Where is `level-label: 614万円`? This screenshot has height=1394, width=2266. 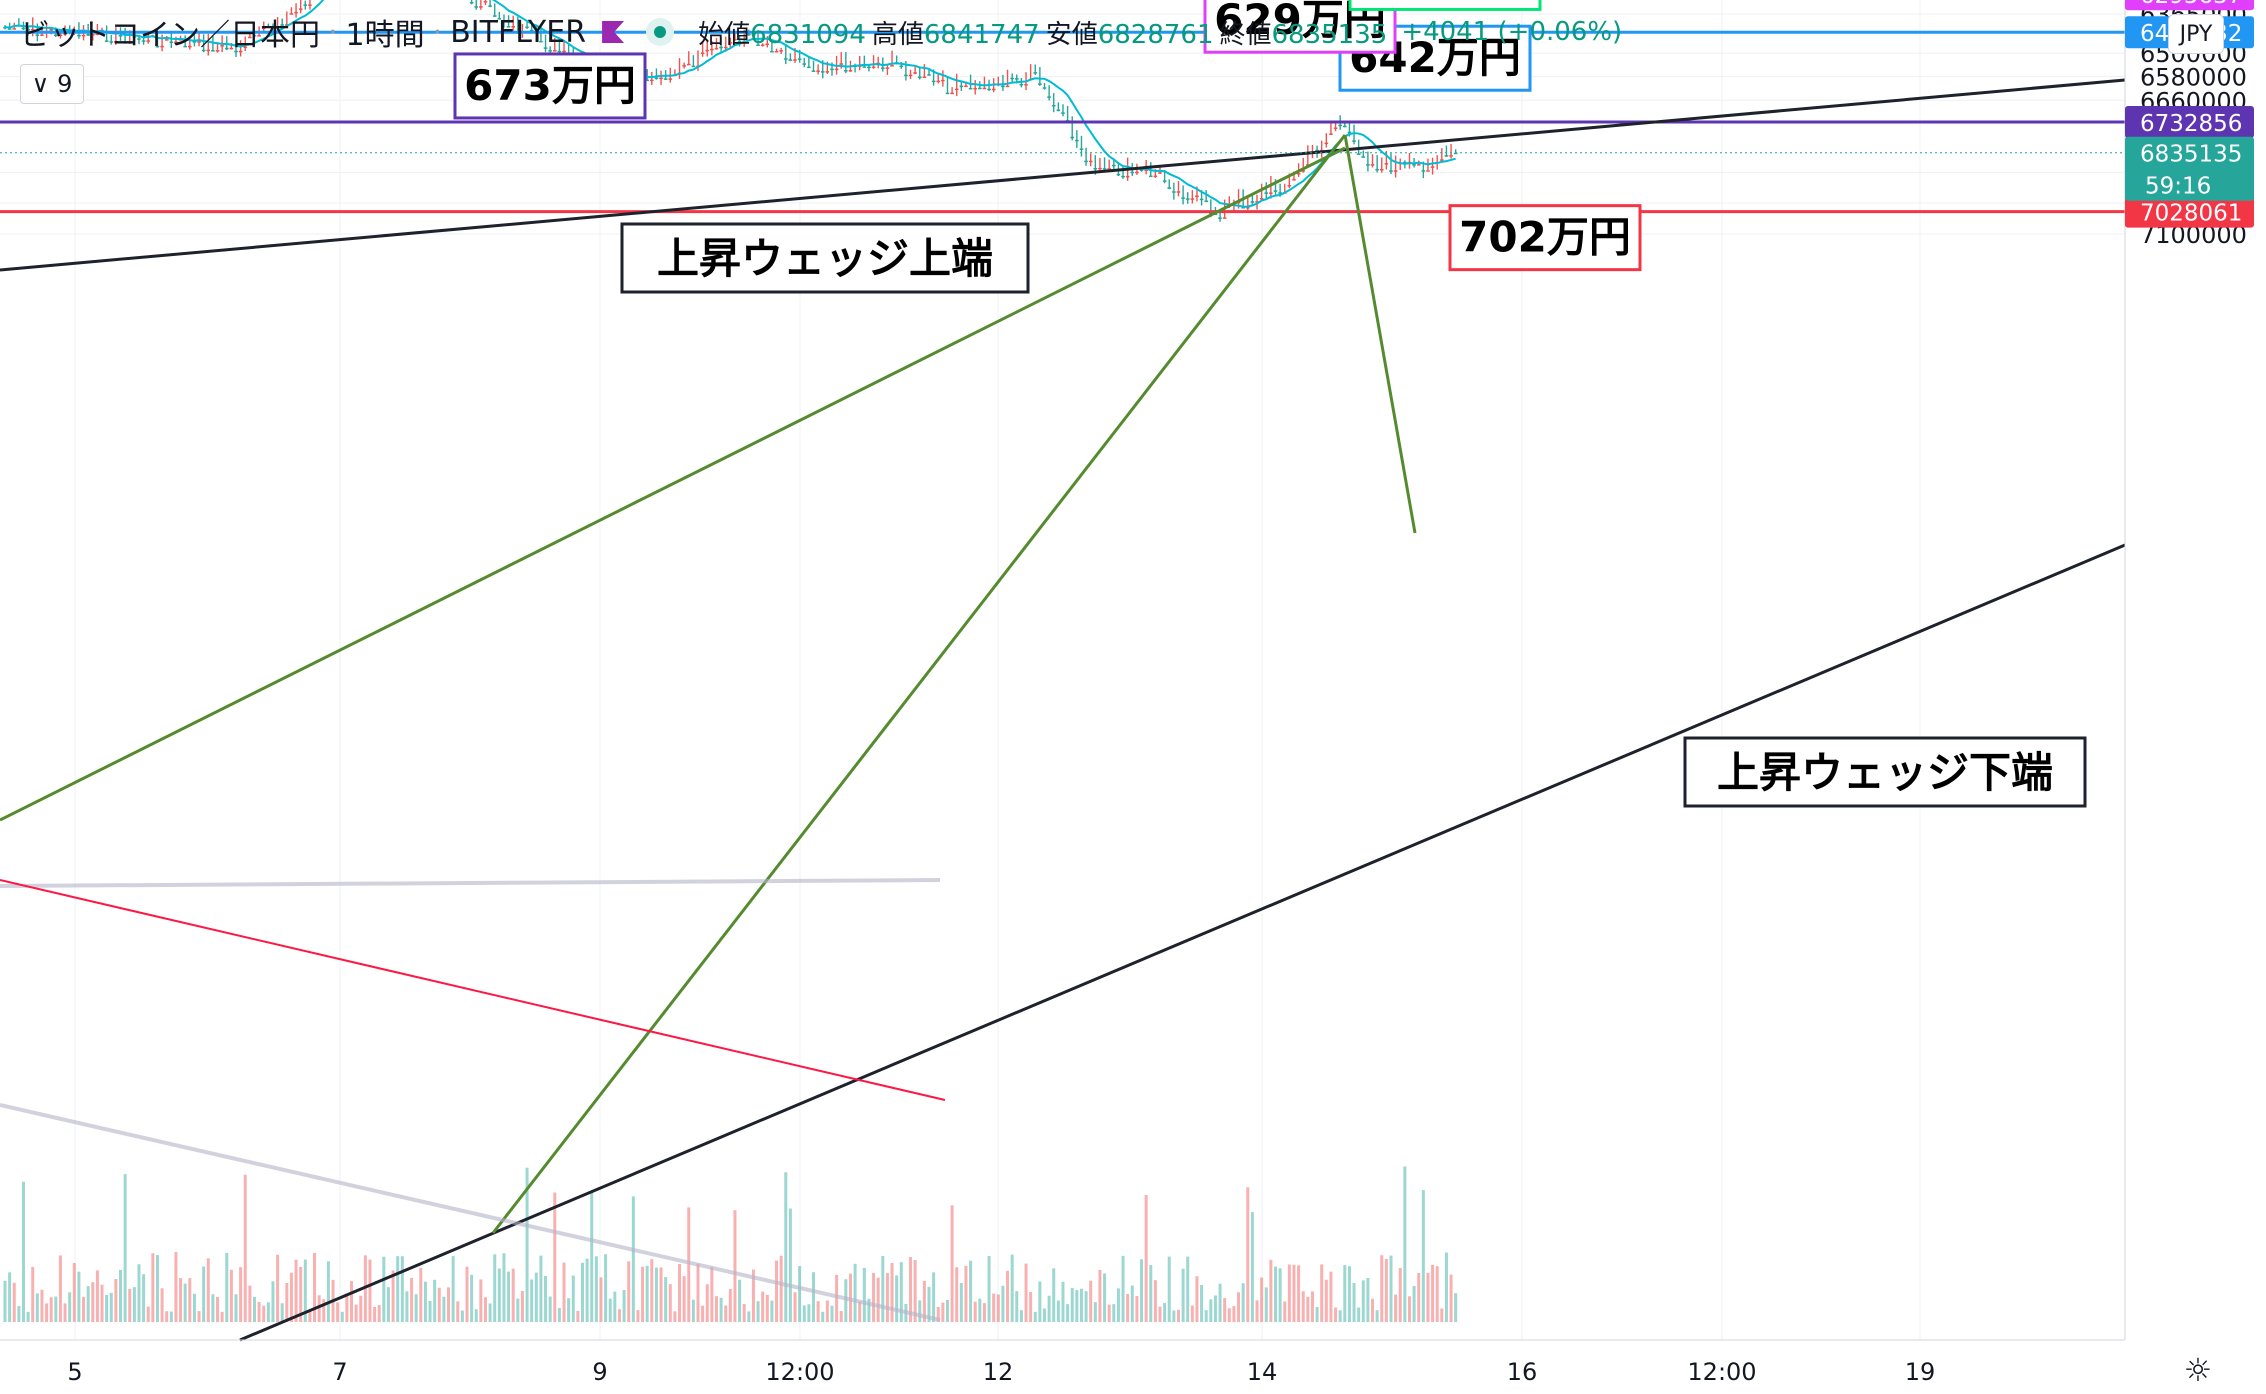
level-label: 614万円 is located at coordinates (1445, 0).